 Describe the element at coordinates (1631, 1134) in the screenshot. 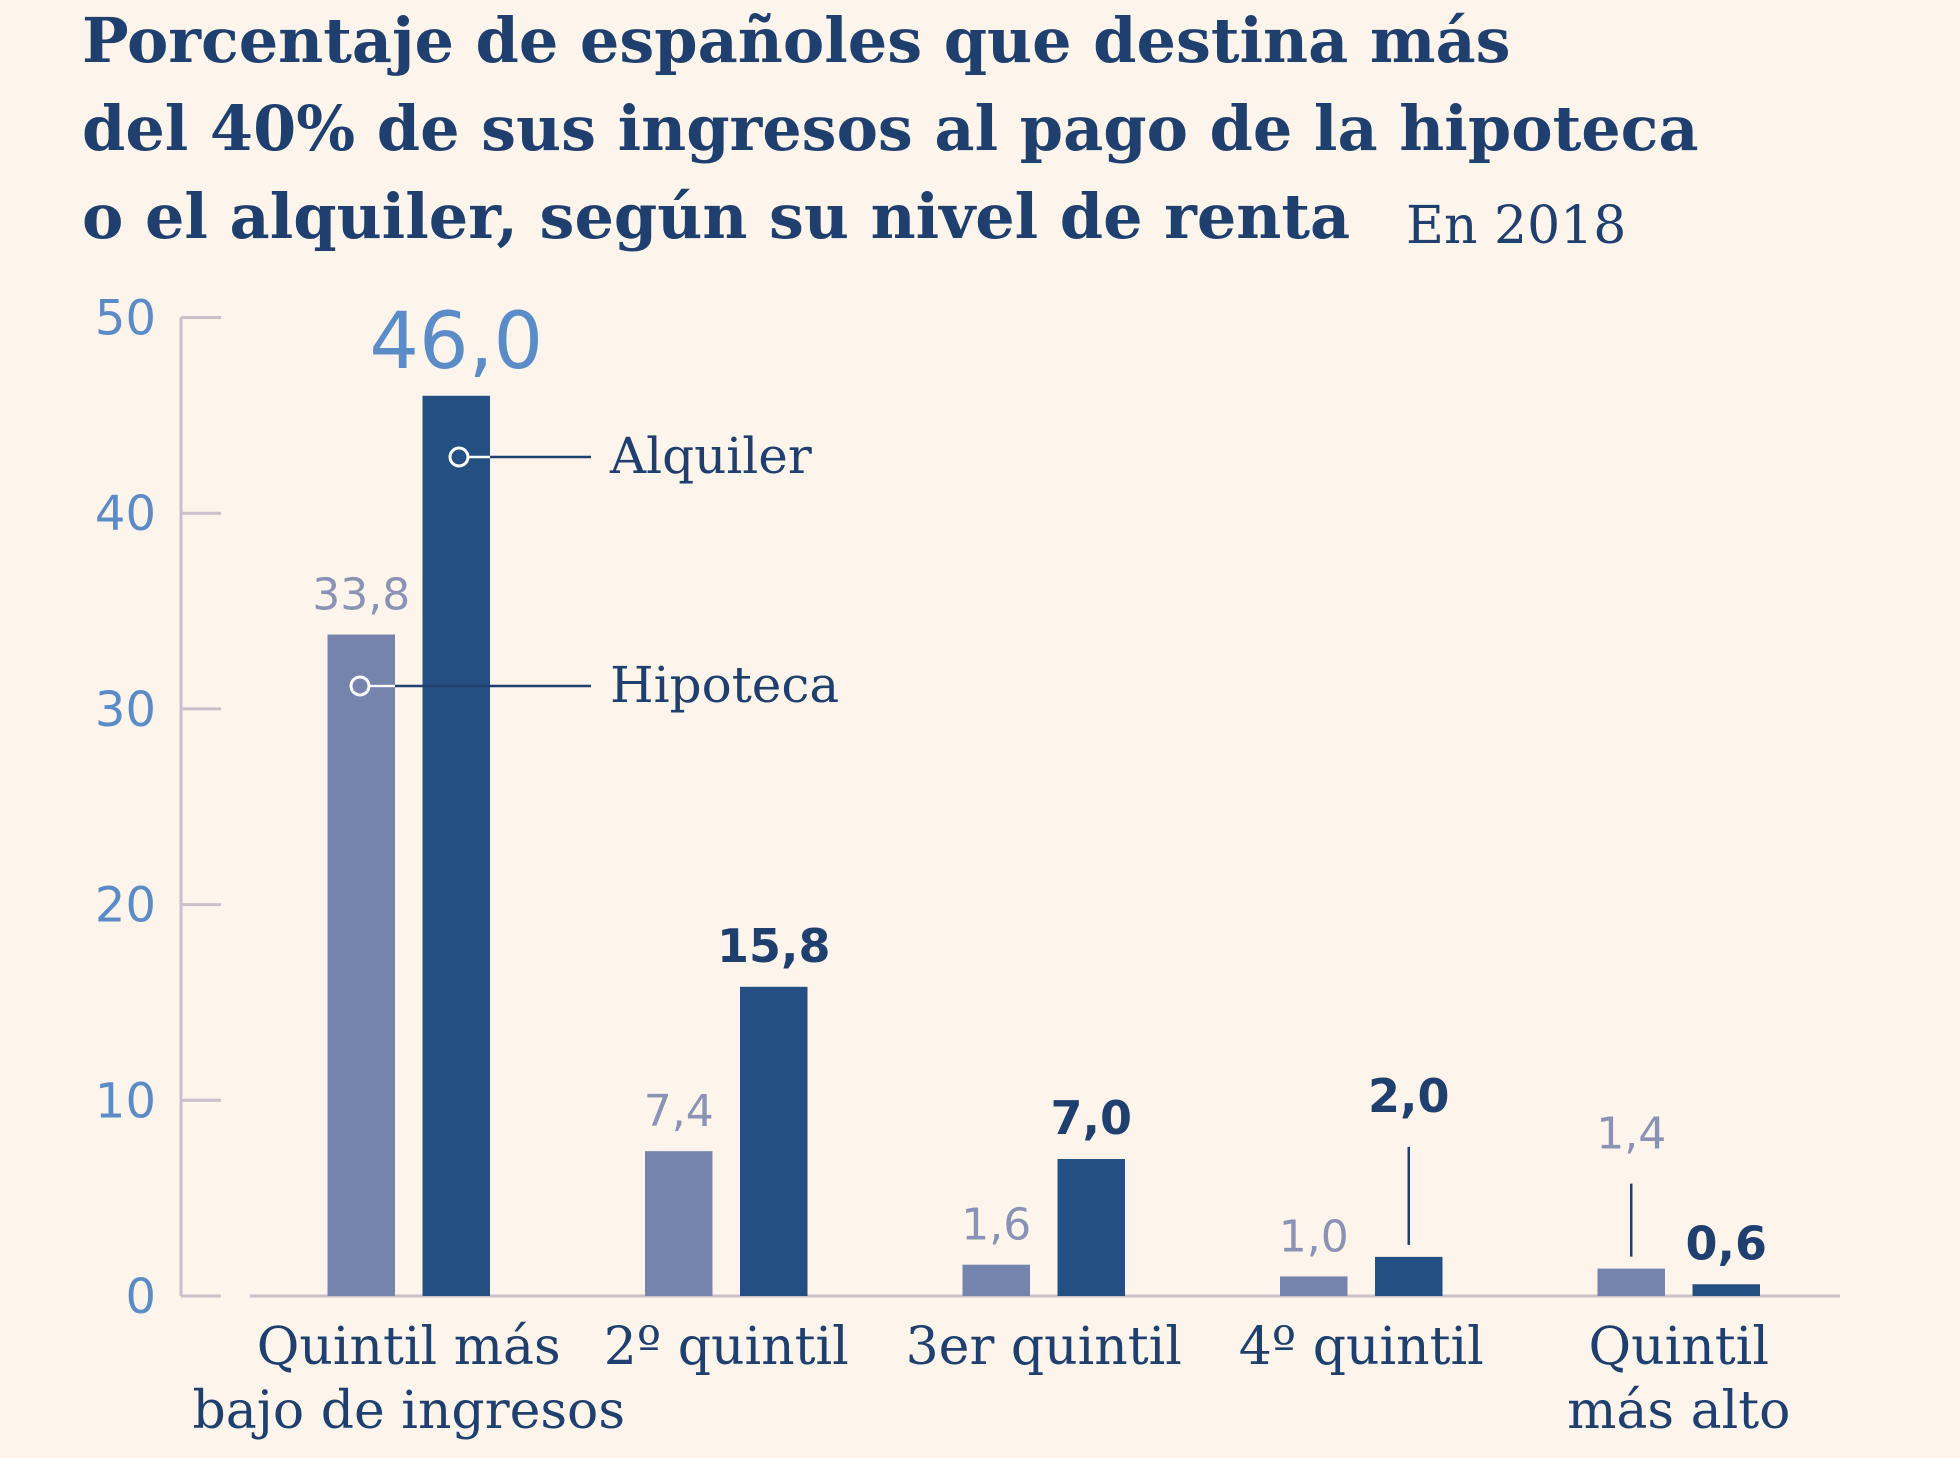

I see `value-label: 1,4` at that location.